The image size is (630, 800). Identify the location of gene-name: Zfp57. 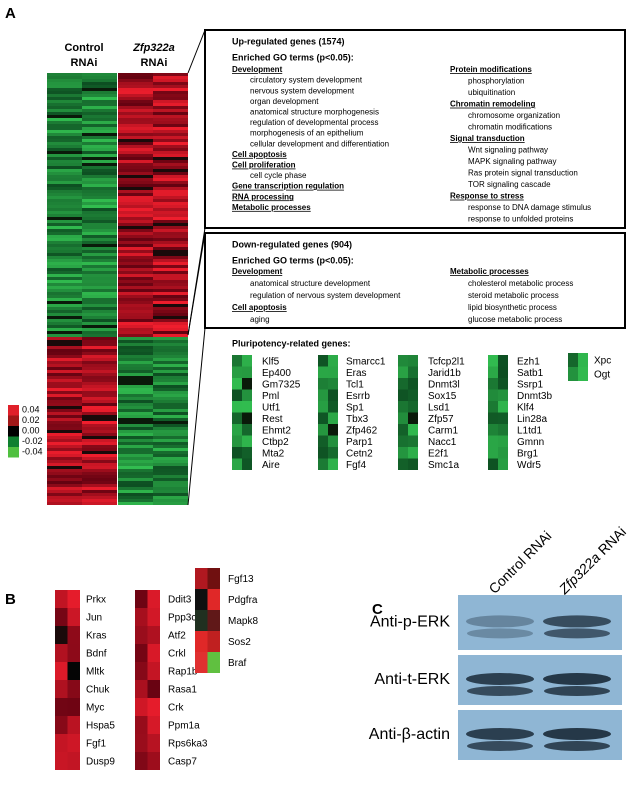
(441, 419).